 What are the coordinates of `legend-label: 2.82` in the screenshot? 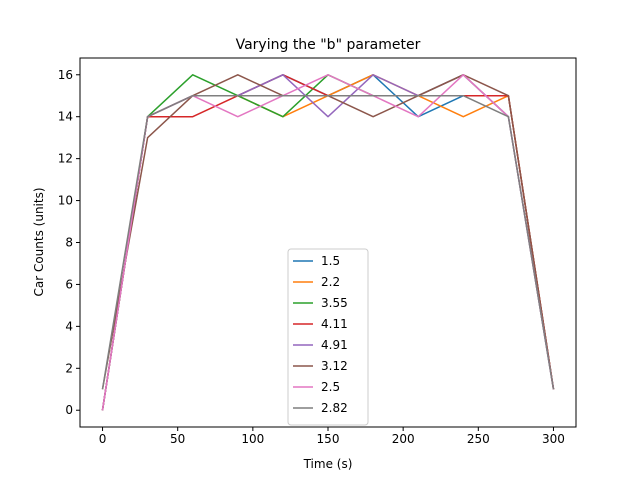 It's located at (334, 408).